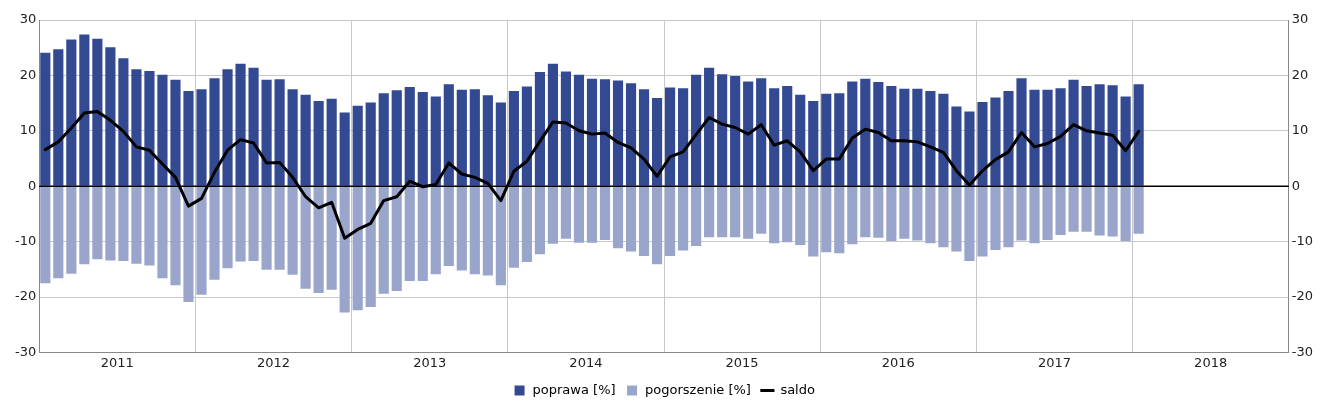  I want to click on legend-label: poprawa [%], so click(574, 389).